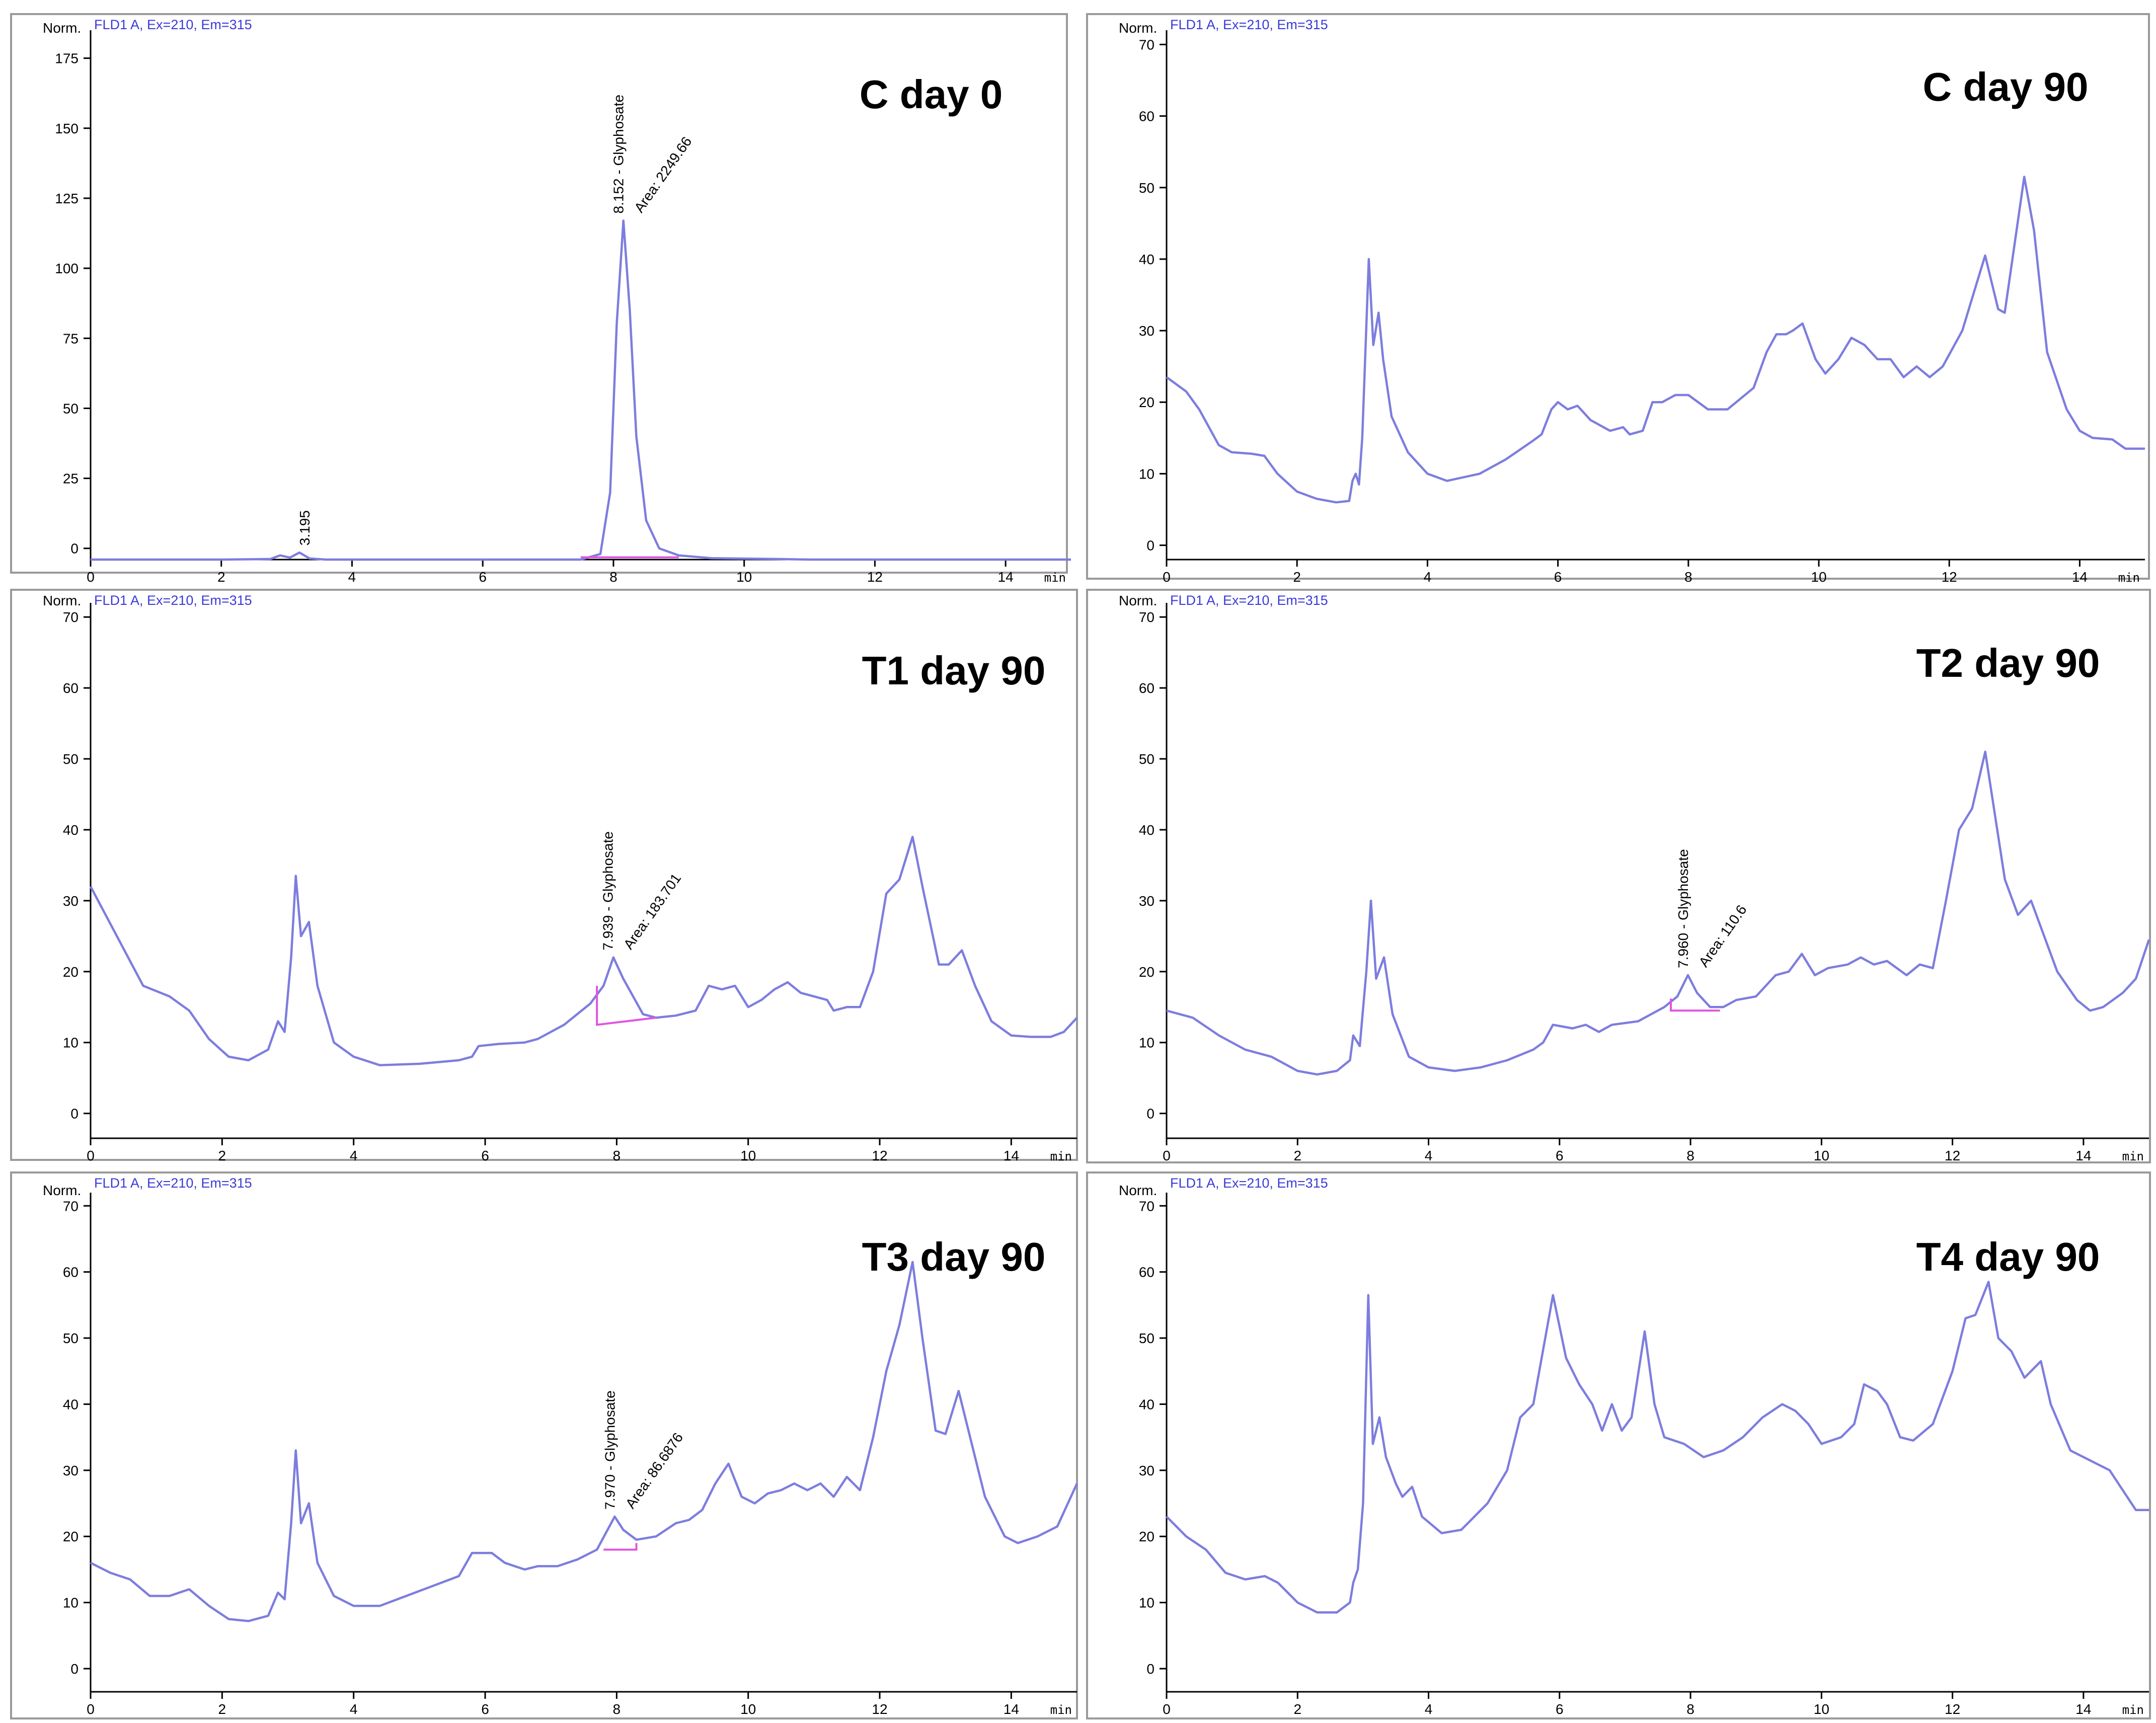 This screenshot has width=2156, height=1723. I want to click on y-tick-label: 75, so click(71, 338).